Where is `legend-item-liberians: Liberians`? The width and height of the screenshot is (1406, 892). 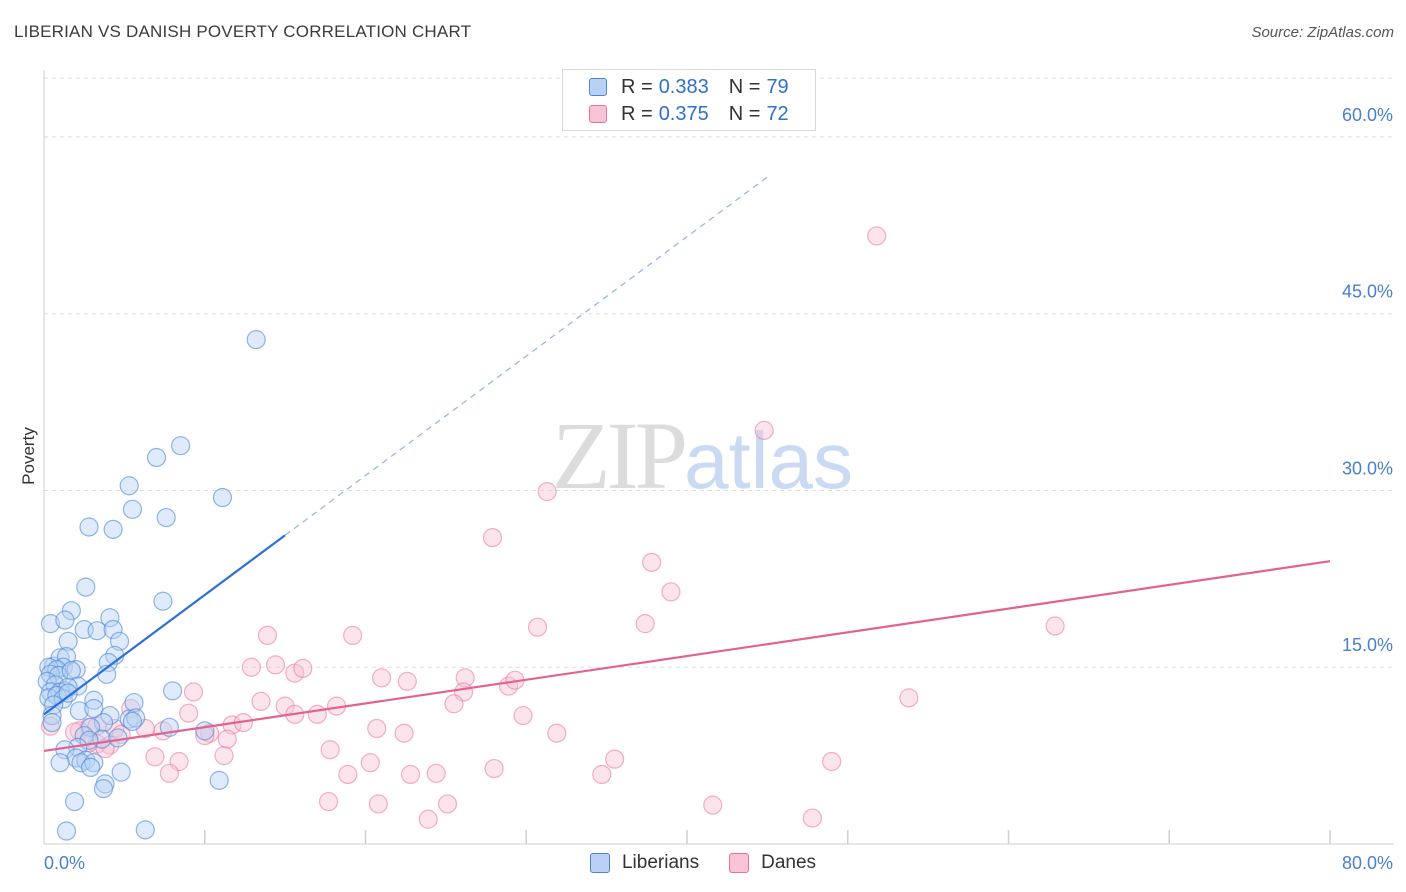 legend-item-liberians: Liberians is located at coordinates (644, 863).